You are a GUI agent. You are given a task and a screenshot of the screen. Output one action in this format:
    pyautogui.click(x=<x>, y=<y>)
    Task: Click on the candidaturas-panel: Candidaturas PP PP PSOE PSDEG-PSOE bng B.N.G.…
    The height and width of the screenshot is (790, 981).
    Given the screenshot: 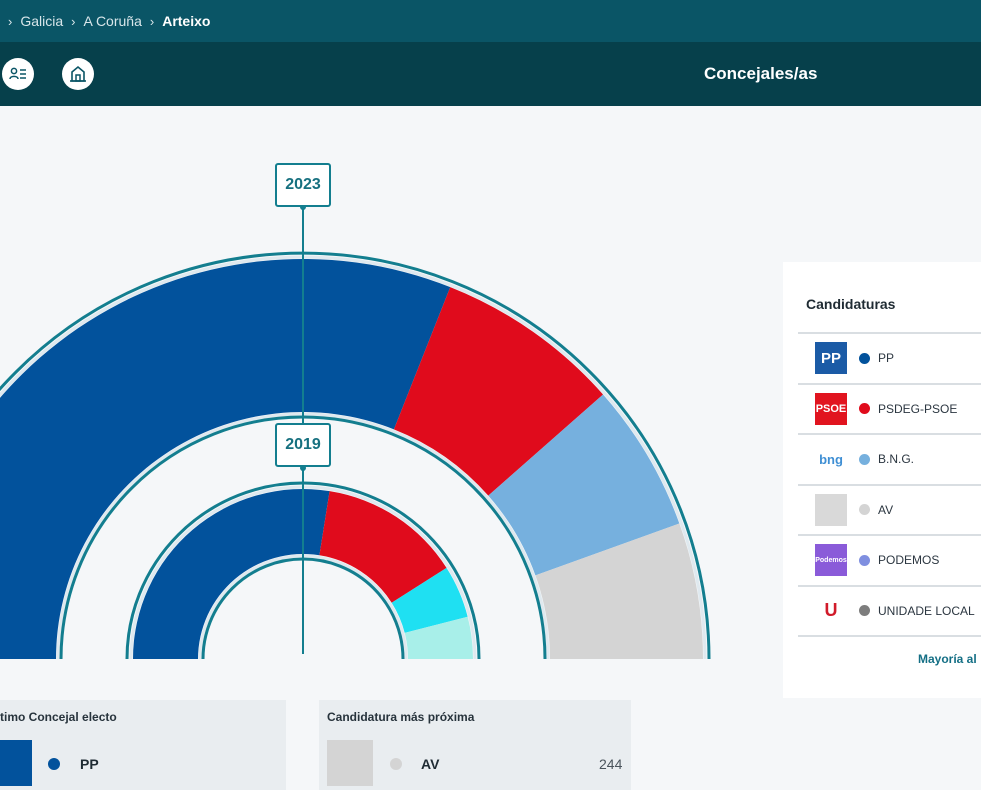 What is the action you would take?
    pyautogui.click(x=882, y=480)
    